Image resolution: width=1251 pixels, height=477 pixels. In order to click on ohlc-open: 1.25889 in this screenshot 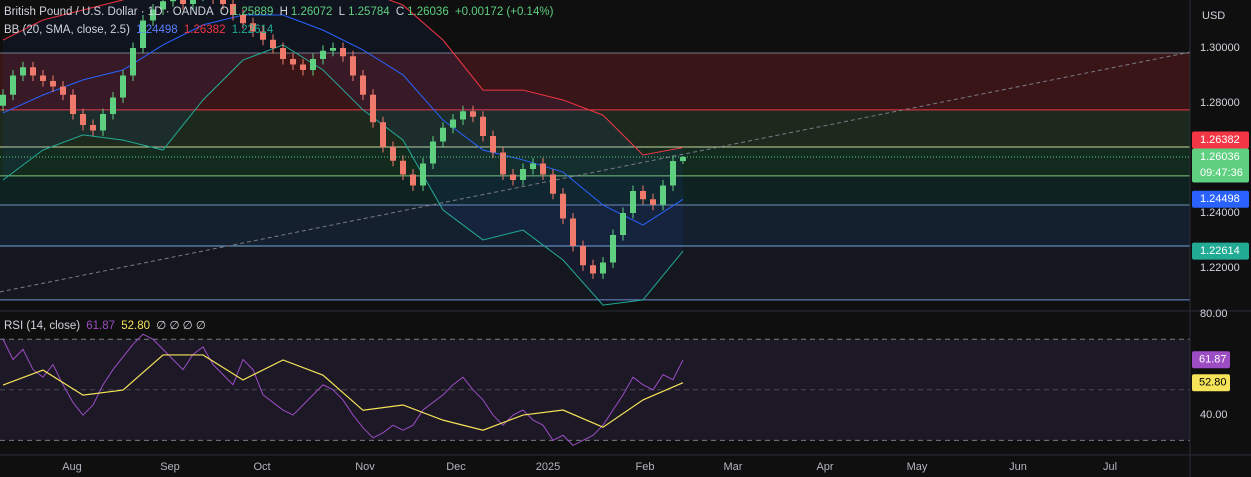, I will do `click(252, 12)`.